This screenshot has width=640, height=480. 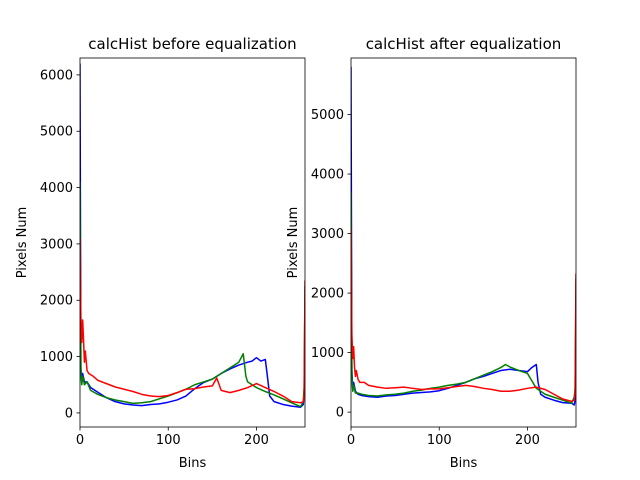 I want to click on chart-title: calcHist before equalization, so click(x=192, y=44).